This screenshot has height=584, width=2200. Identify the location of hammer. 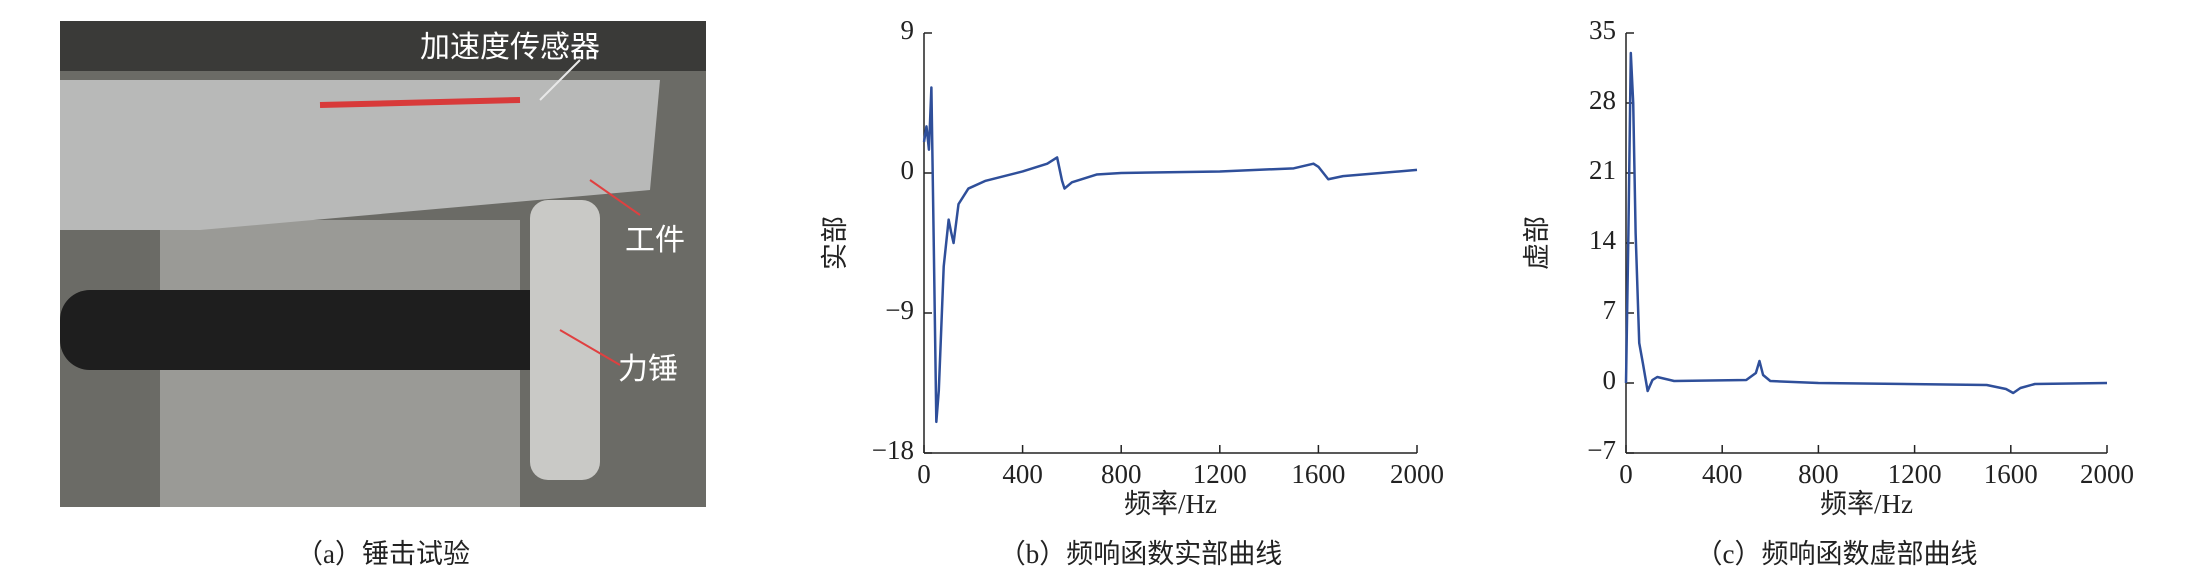
(565, 340).